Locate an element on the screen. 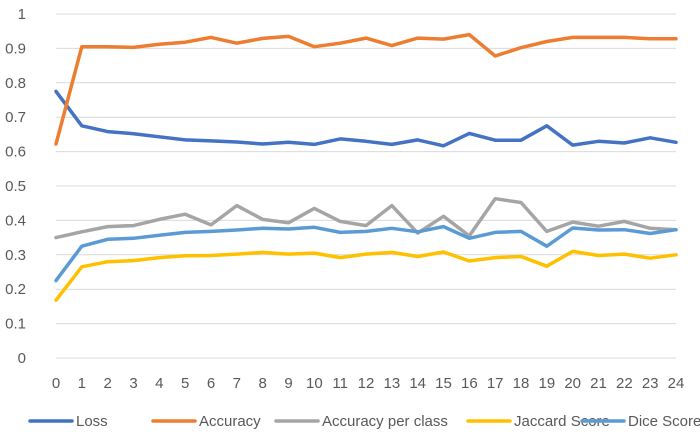  x-tick-label: 6 is located at coordinates (211, 383).